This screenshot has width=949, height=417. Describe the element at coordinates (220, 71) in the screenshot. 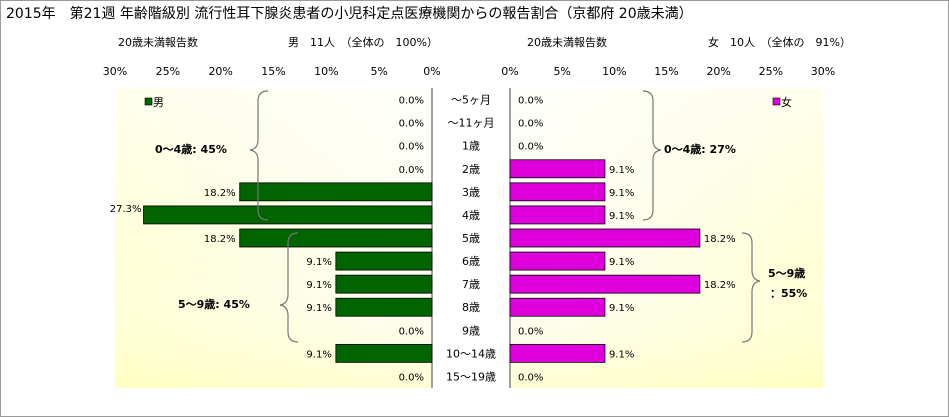

I see `male-axis-tick-4: 20%` at that location.